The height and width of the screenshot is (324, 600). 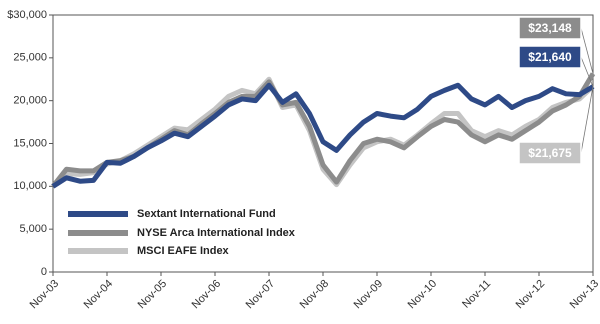 I want to click on legend-label: Sextant International Fund, so click(x=206, y=214).